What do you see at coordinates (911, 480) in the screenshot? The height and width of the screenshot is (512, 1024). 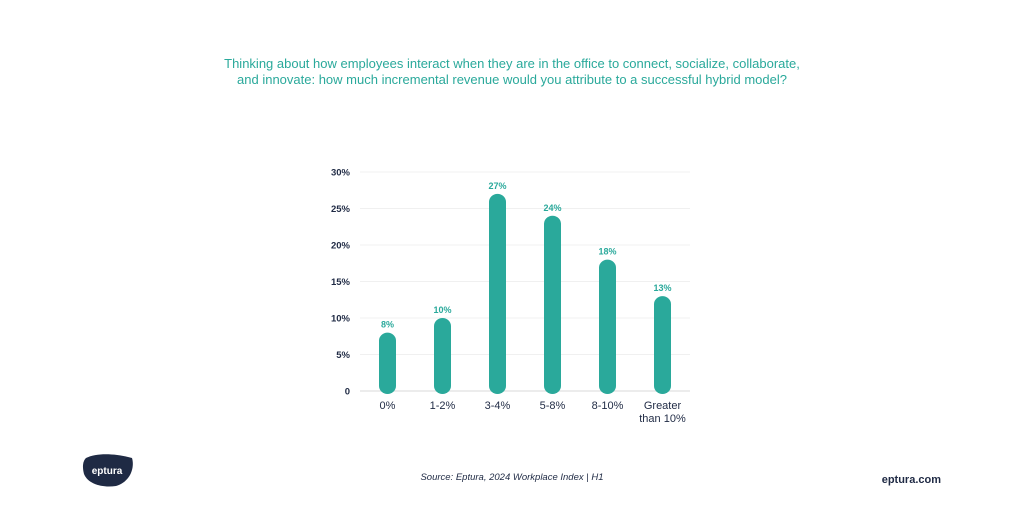 I see `site-link: eptura.com` at bounding box center [911, 480].